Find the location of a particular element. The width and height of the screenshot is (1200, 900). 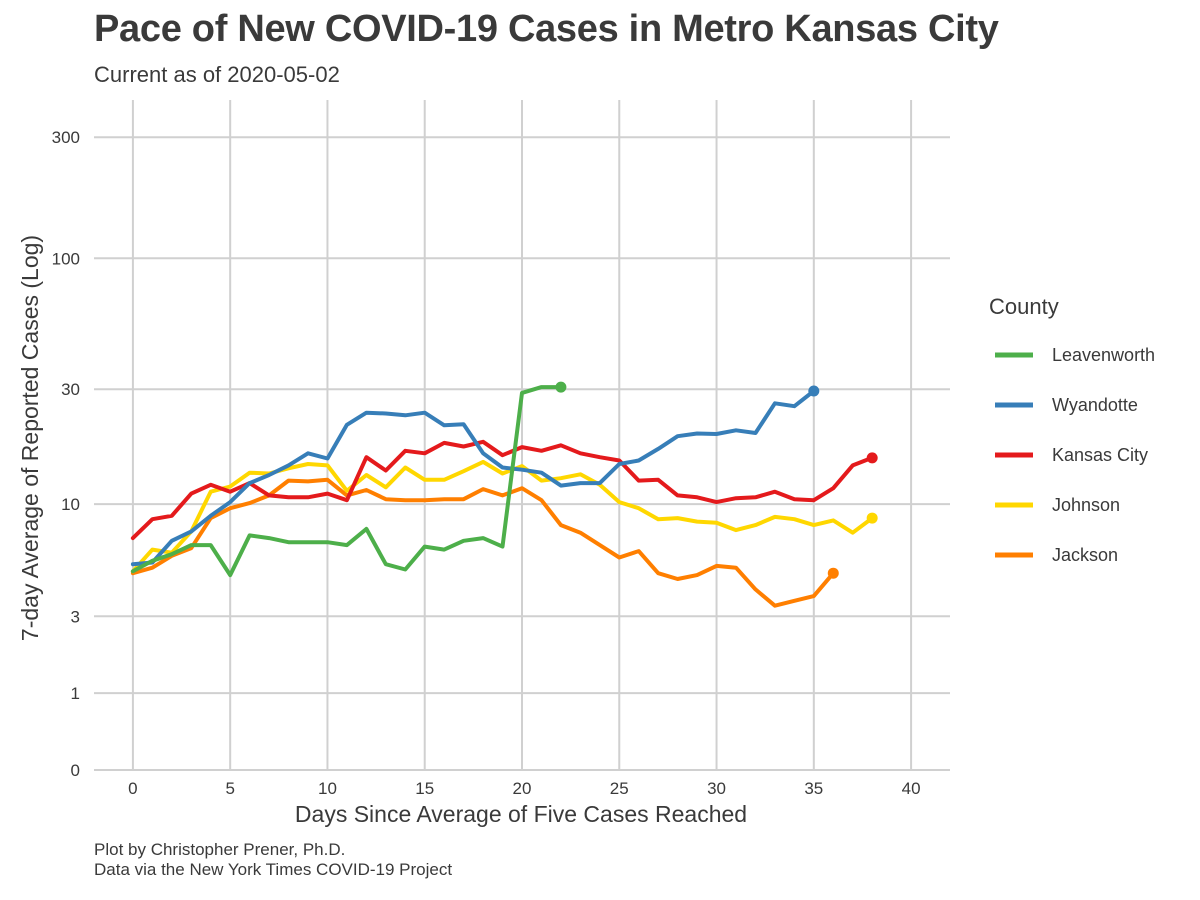

y-tick-label: 100 is located at coordinates (66, 258).